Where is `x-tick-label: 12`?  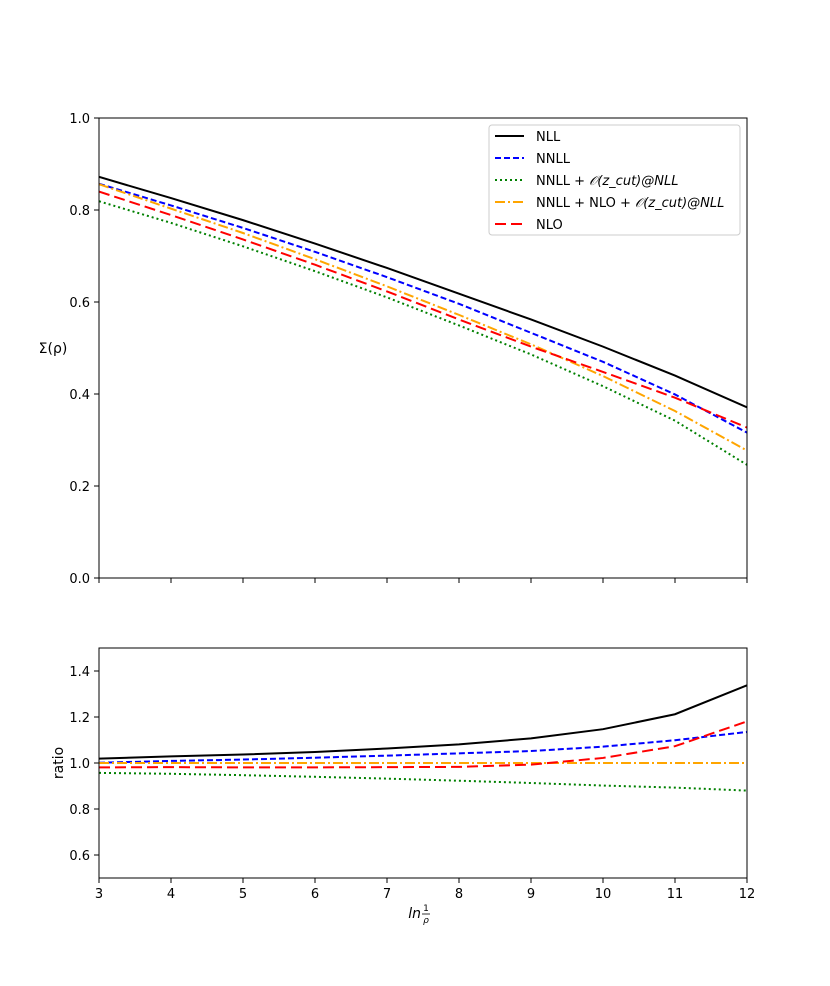
x-tick-label: 12 is located at coordinates (747, 894).